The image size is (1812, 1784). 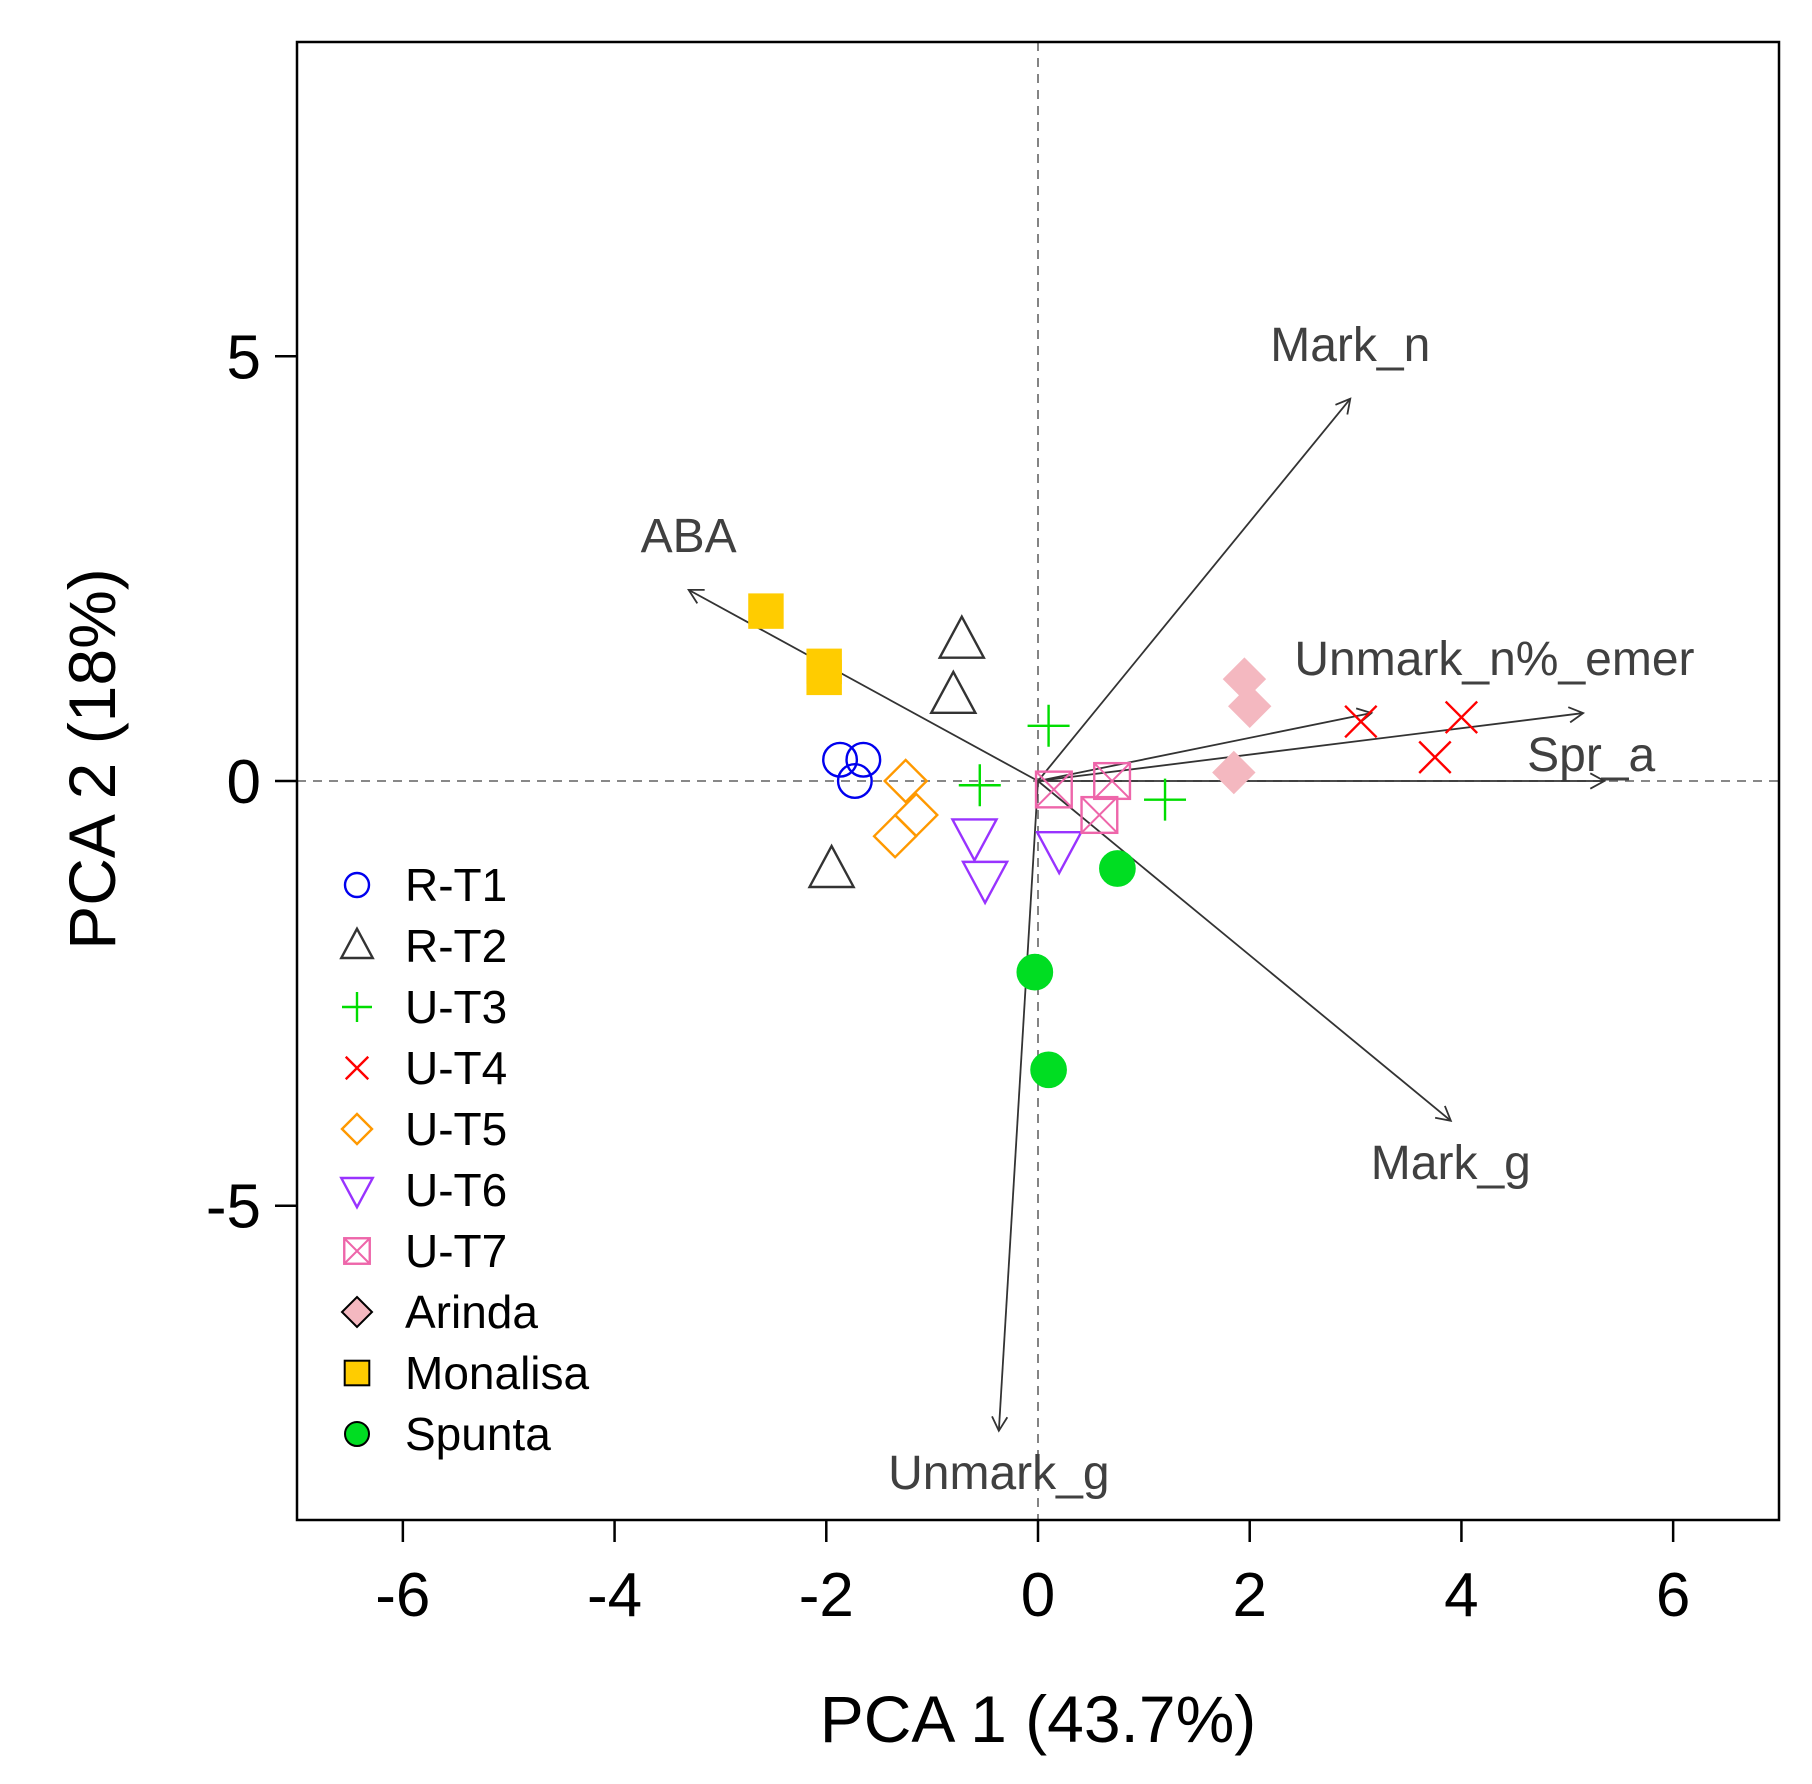 I want to click on legend-marker-u-t5, so click(x=357, y=1129).